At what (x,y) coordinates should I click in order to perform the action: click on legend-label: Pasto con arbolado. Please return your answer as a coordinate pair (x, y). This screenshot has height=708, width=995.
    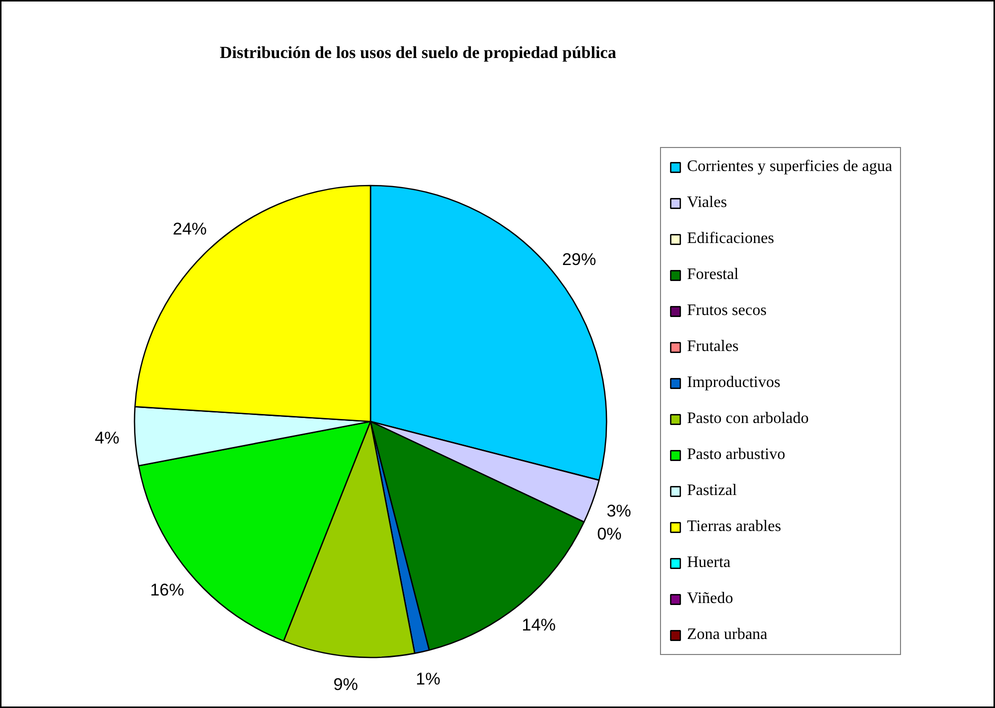
    Looking at the image, I should click on (748, 419).